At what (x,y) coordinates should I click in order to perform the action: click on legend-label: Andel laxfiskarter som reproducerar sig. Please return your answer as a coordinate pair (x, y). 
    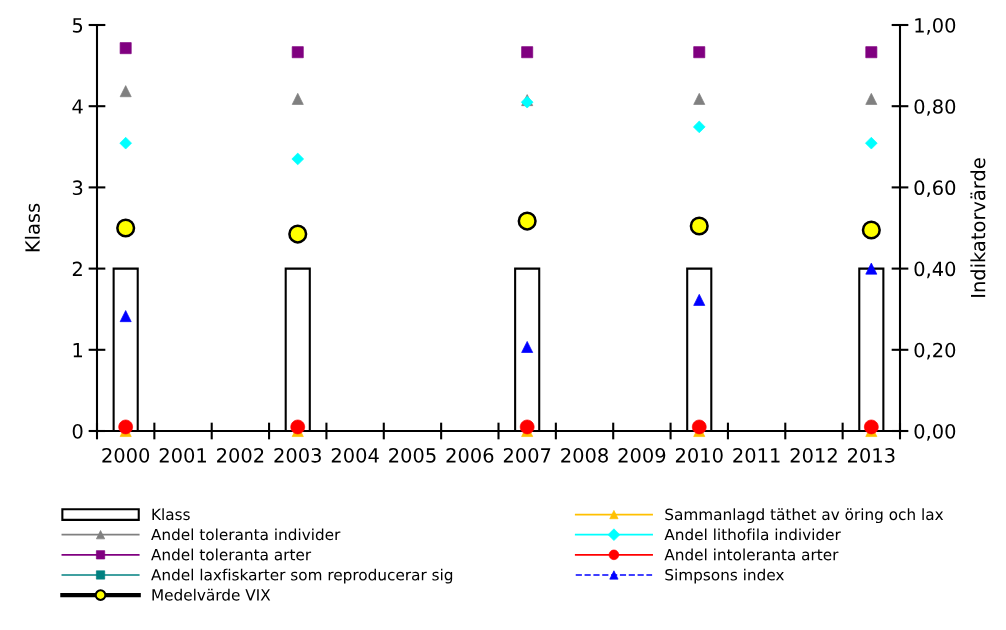
    Looking at the image, I should click on (302, 576).